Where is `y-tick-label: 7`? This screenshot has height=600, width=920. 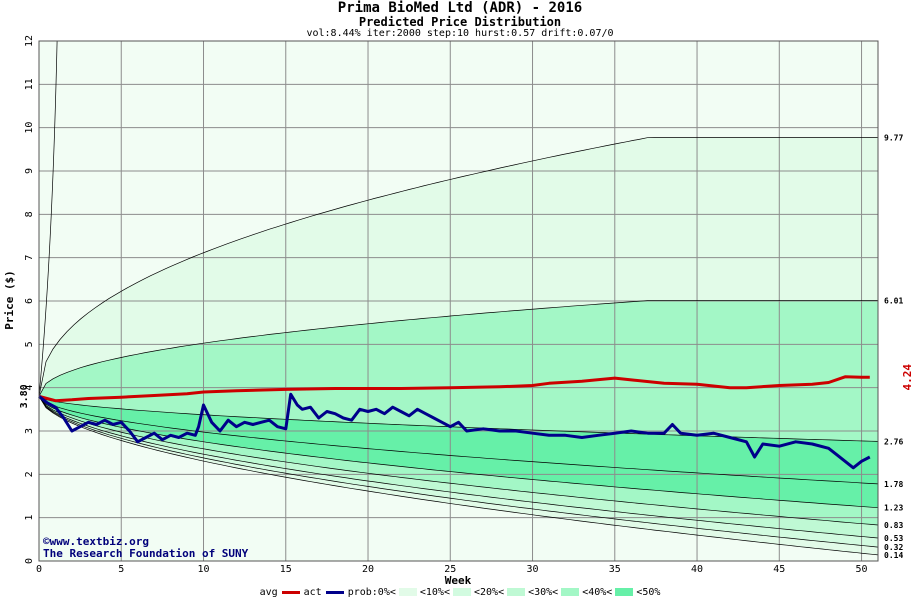 y-tick-label: 7 is located at coordinates (29, 258).